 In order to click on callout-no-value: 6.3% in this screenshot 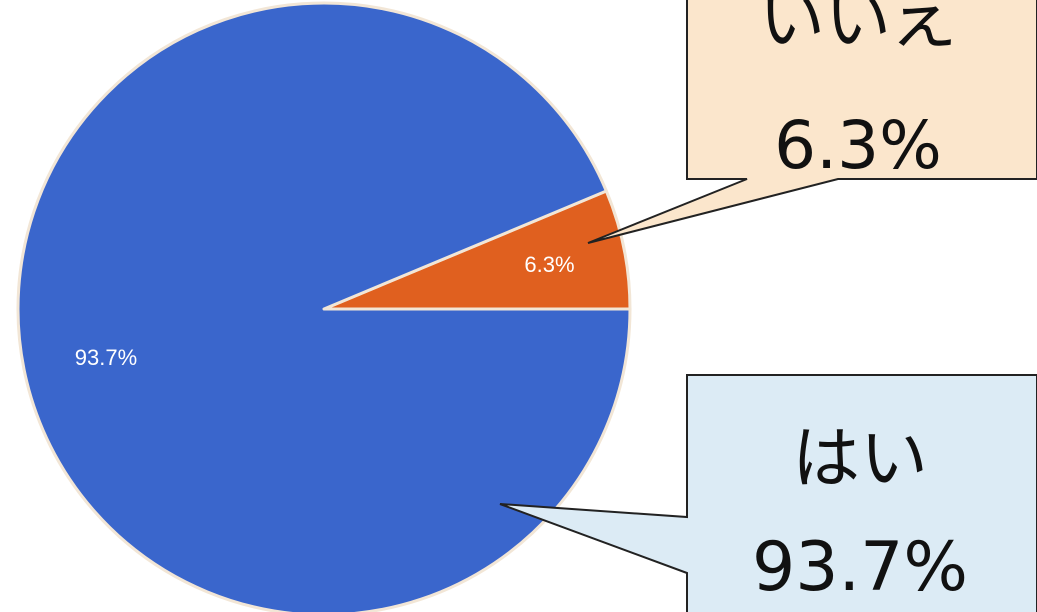, I will do `click(858, 145)`.